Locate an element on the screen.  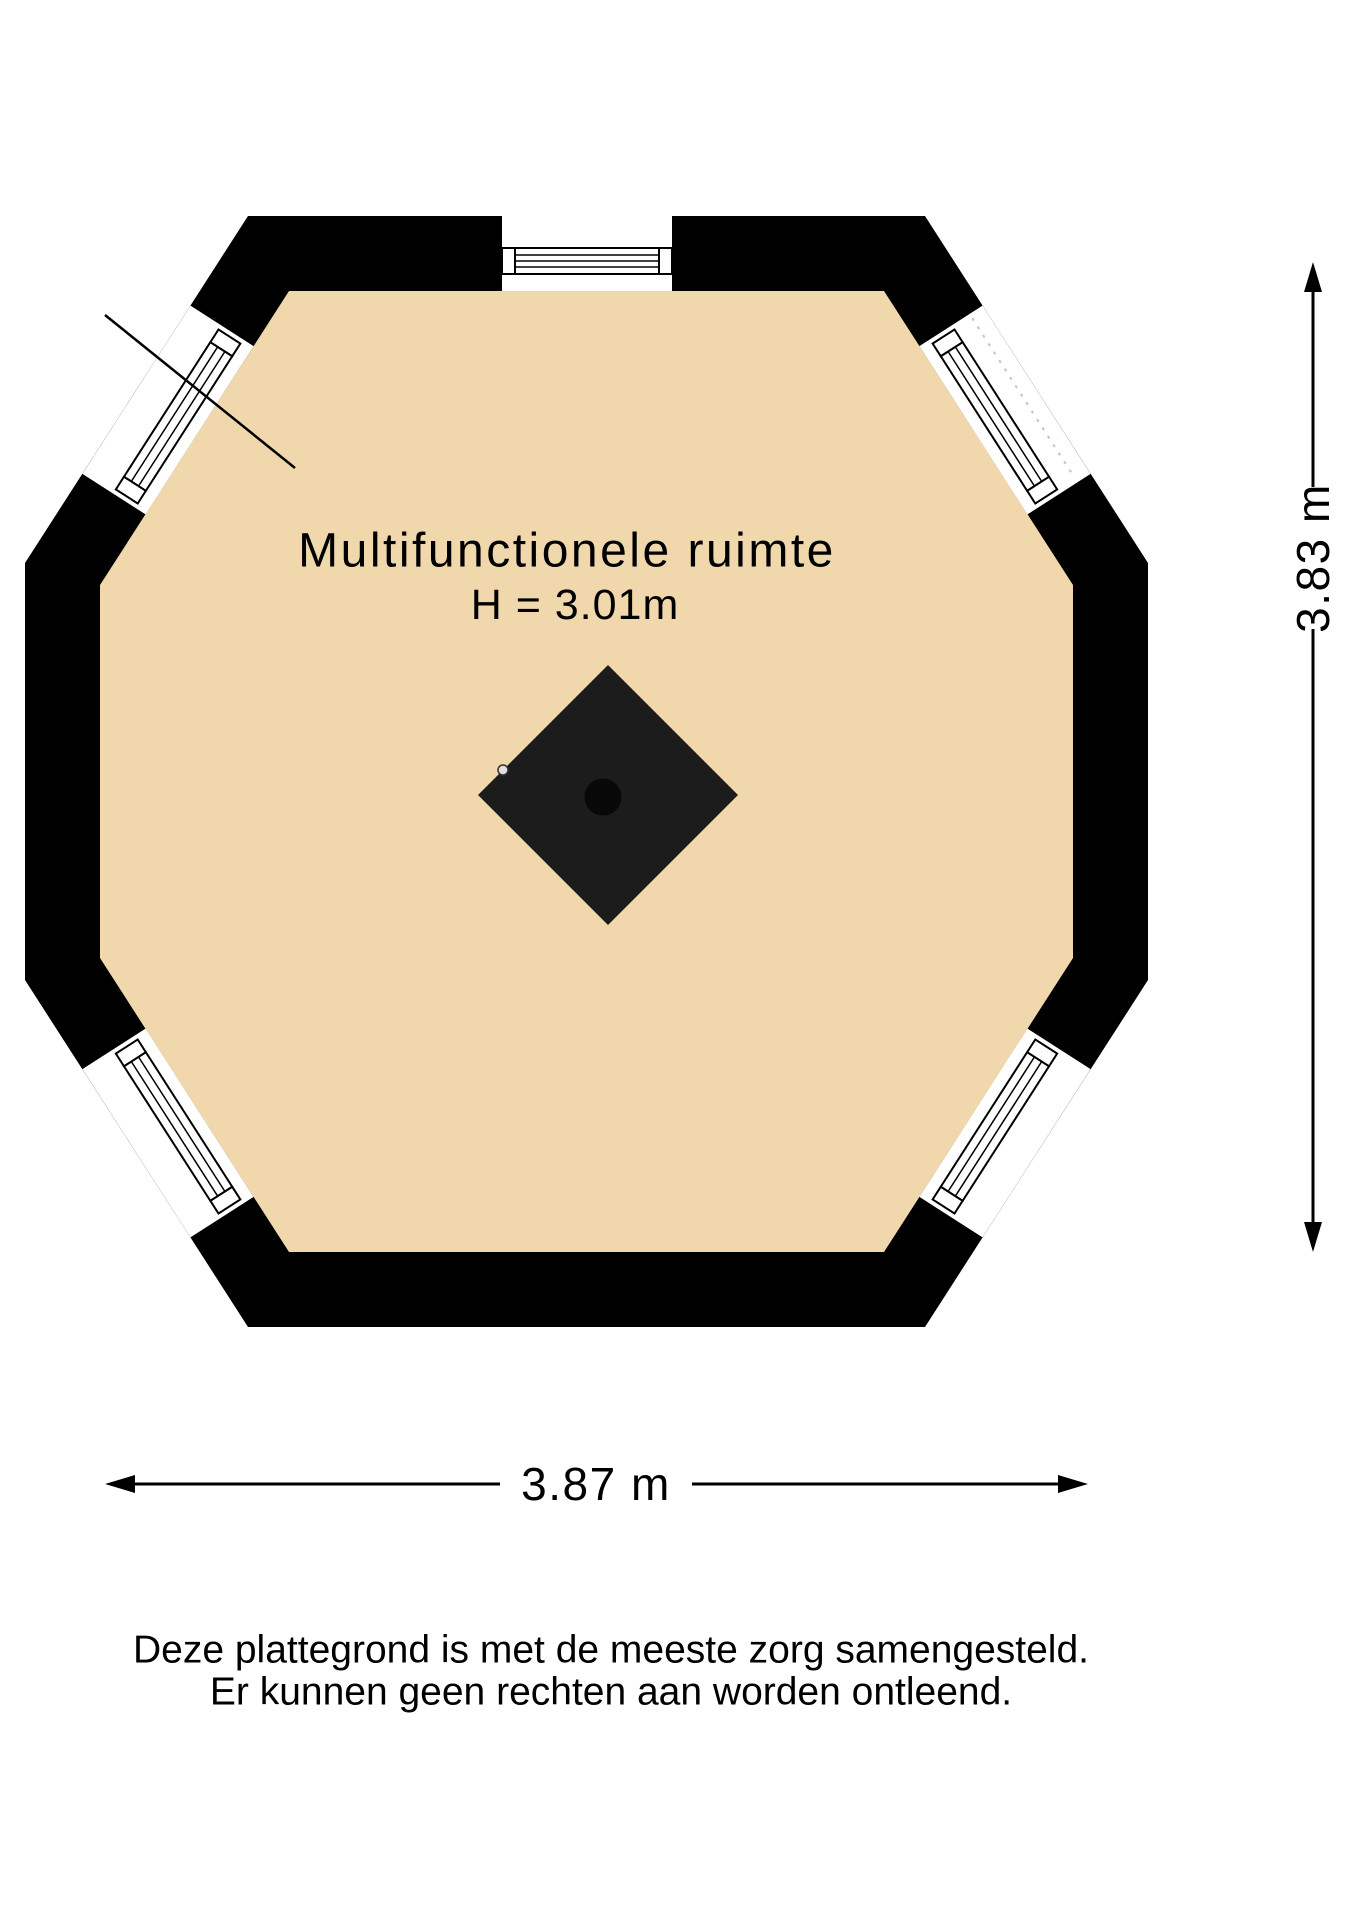
window-southwest is located at coordinates (168, 1133).